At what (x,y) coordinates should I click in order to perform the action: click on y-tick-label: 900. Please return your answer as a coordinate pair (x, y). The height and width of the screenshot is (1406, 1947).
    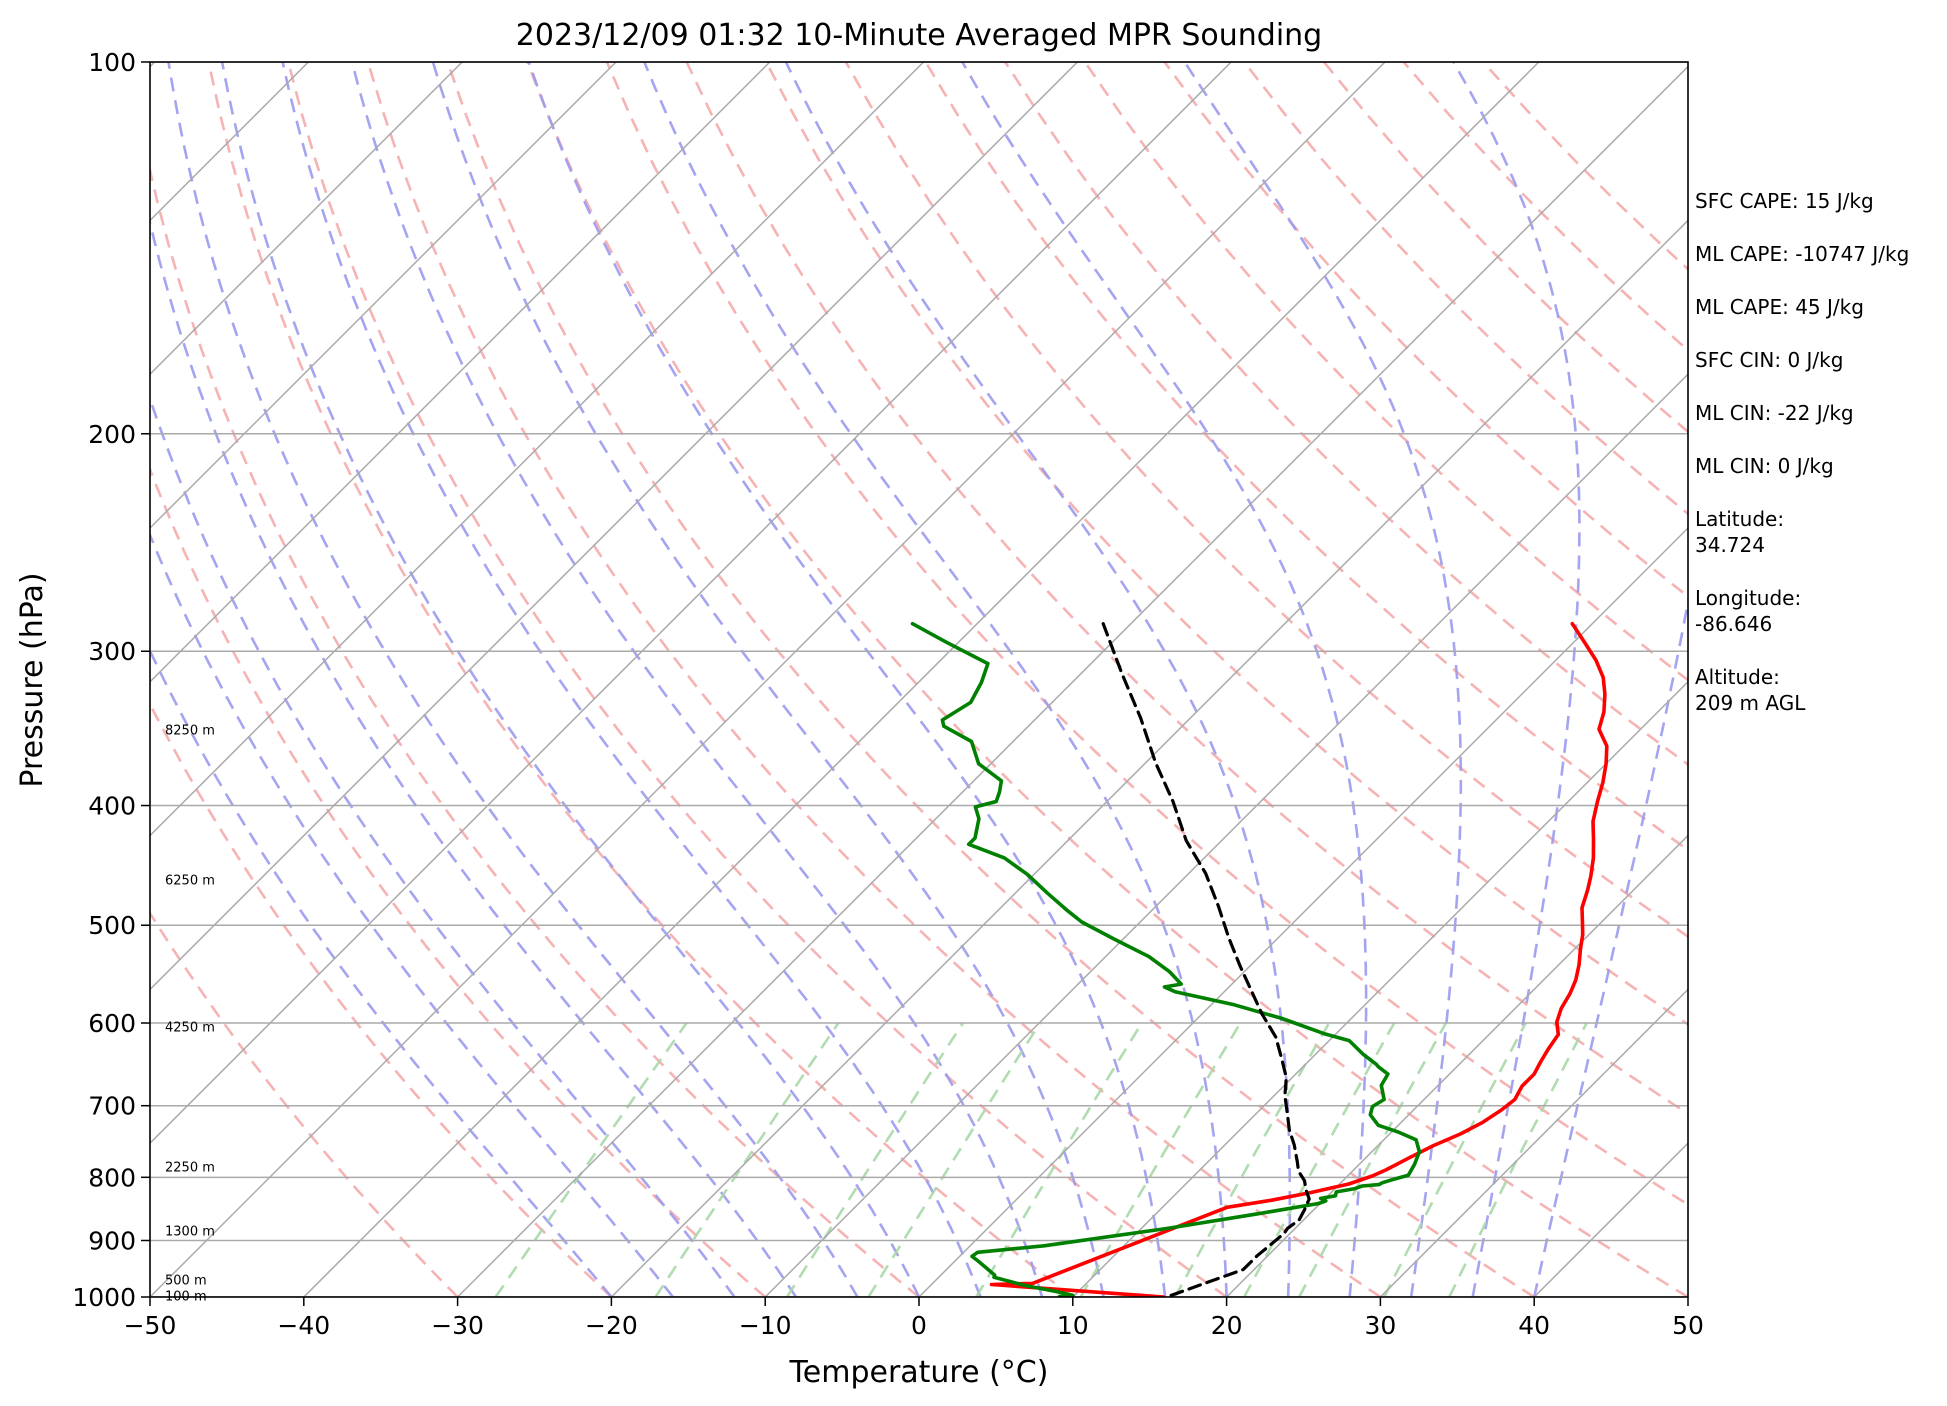
    Looking at the image, I should click on (112, 1240).